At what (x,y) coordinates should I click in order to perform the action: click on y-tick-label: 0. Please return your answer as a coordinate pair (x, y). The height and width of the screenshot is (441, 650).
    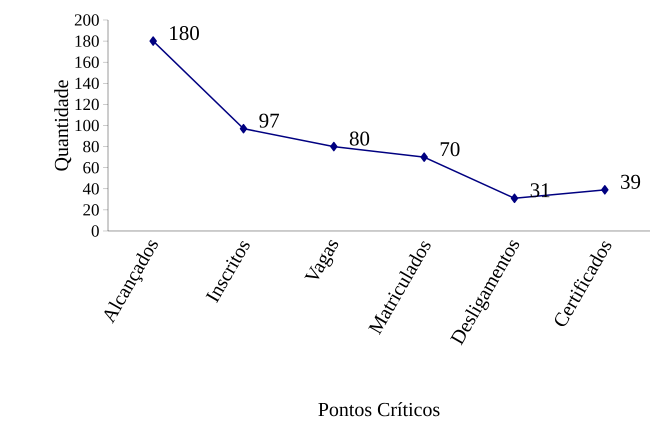
    Looking at the image, I should click on (95, 231).